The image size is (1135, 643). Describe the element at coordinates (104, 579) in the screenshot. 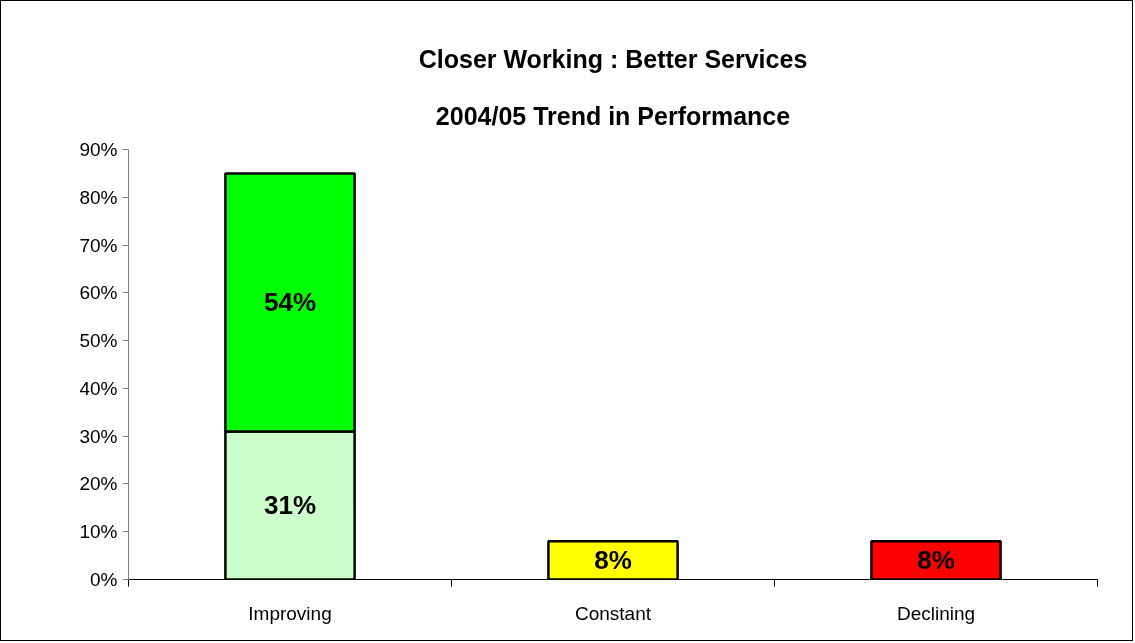

I see `y-tick-label: 0%` at that location.